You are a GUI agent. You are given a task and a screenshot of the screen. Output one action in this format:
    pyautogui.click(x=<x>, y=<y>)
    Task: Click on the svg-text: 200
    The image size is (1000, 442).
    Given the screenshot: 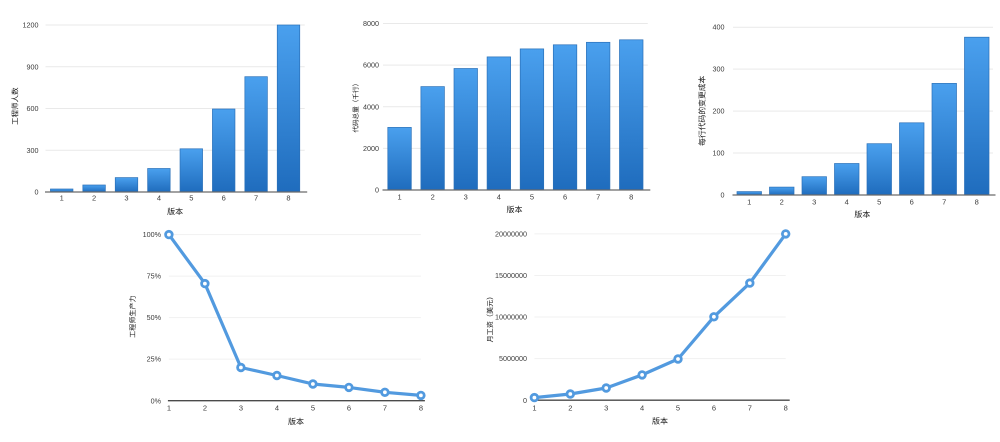 What is the action you would take?
    pyautogui.click(x=719, y=111)
    